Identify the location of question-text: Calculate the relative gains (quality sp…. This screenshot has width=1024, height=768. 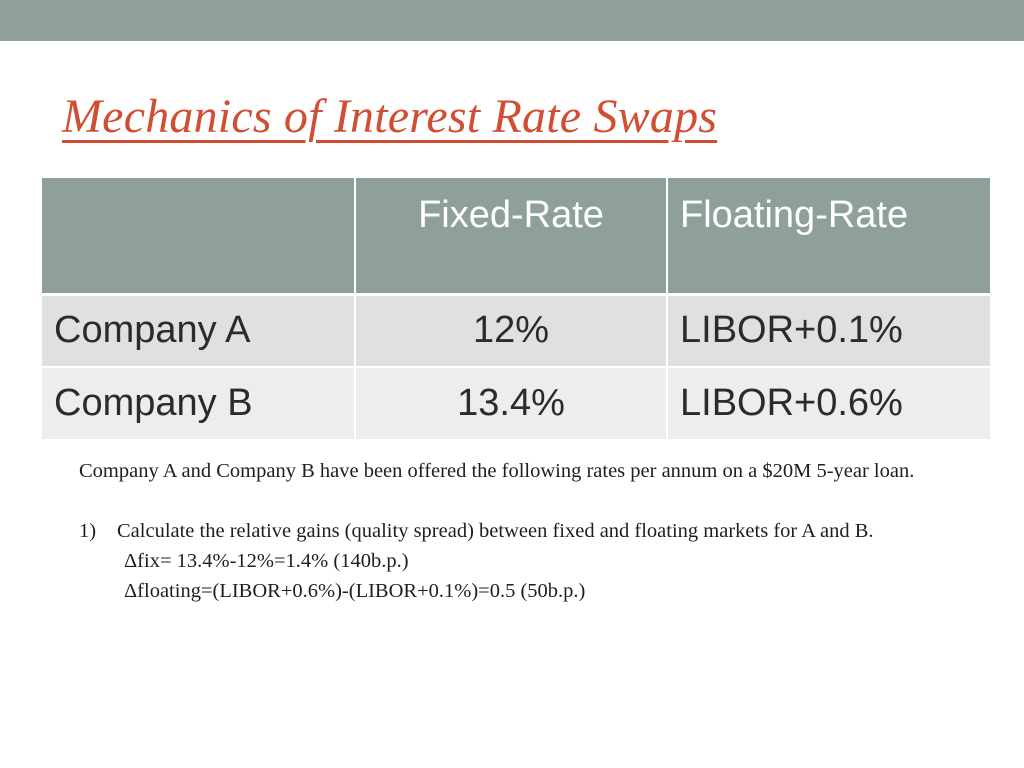
(495, 531).